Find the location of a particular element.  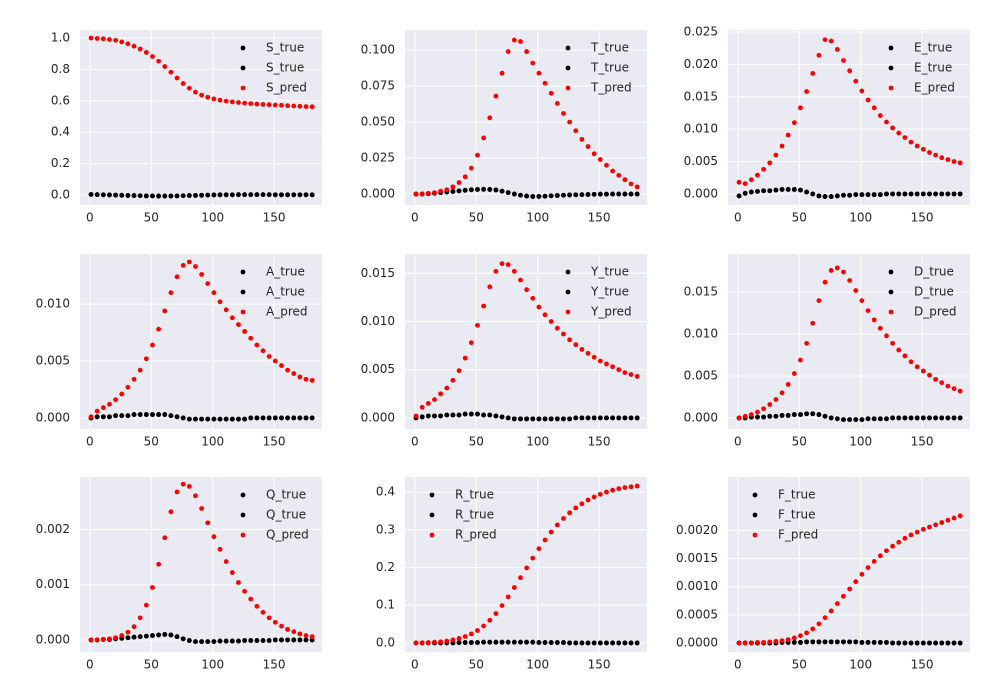

y-tick-label: 0.010 is located at coordinates (701, 129).